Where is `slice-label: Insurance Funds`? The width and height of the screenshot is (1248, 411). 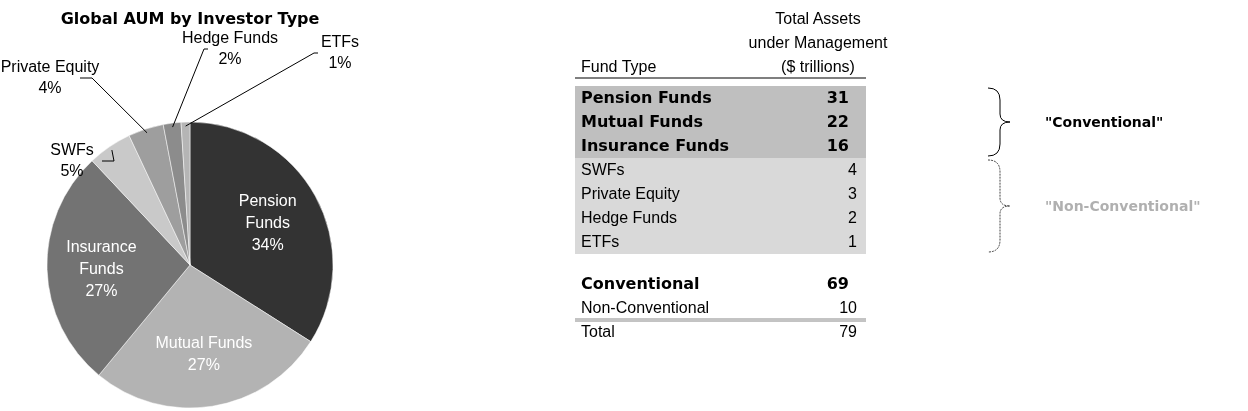 slice-label: Insurance Funds is located at coordinates (101, 257).